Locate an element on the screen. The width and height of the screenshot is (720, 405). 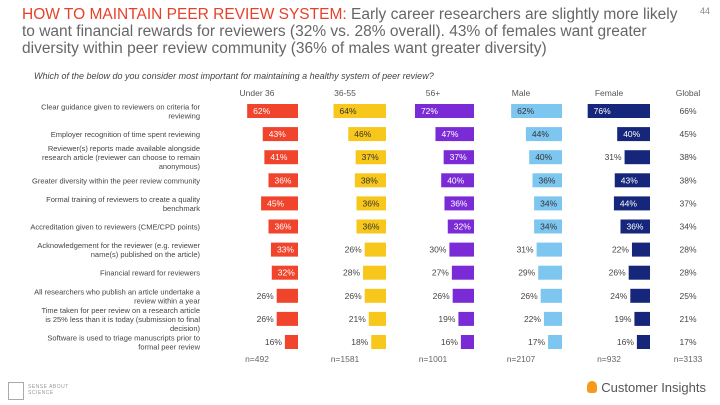
bar-label-1-4: 36% is located at coordinates (370, 203).